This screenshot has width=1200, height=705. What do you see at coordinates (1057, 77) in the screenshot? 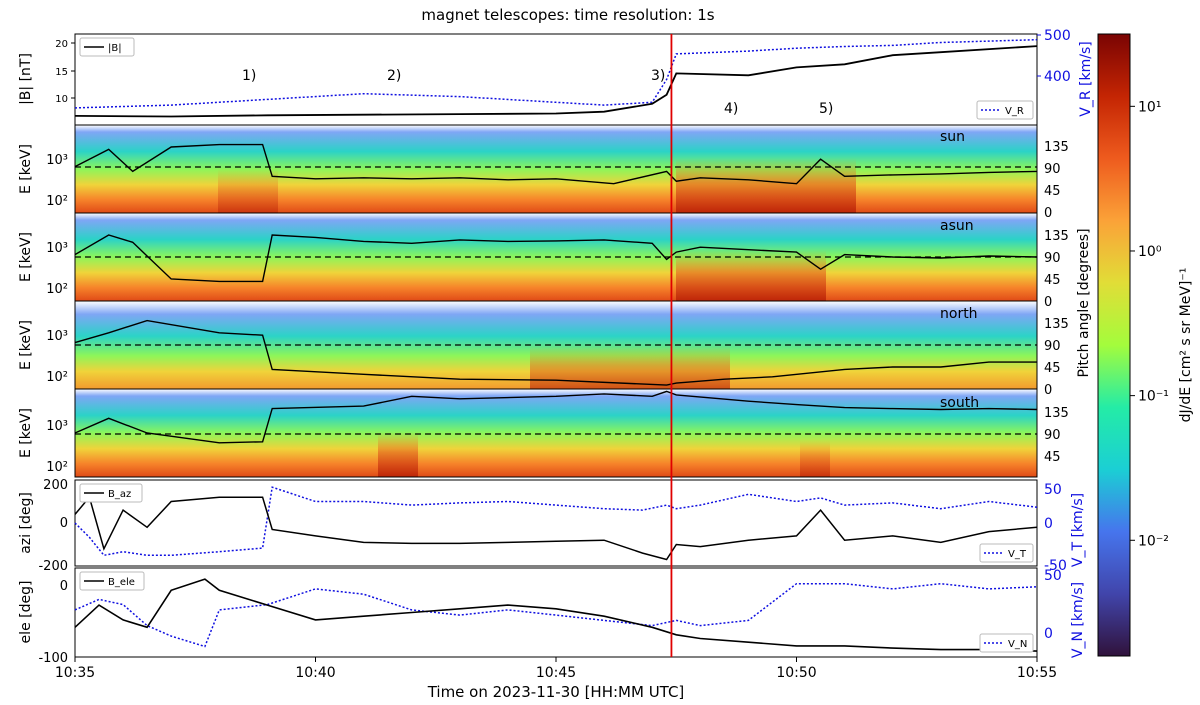
I see `y-tick-label: 400` at bounding box center [1057, 77].